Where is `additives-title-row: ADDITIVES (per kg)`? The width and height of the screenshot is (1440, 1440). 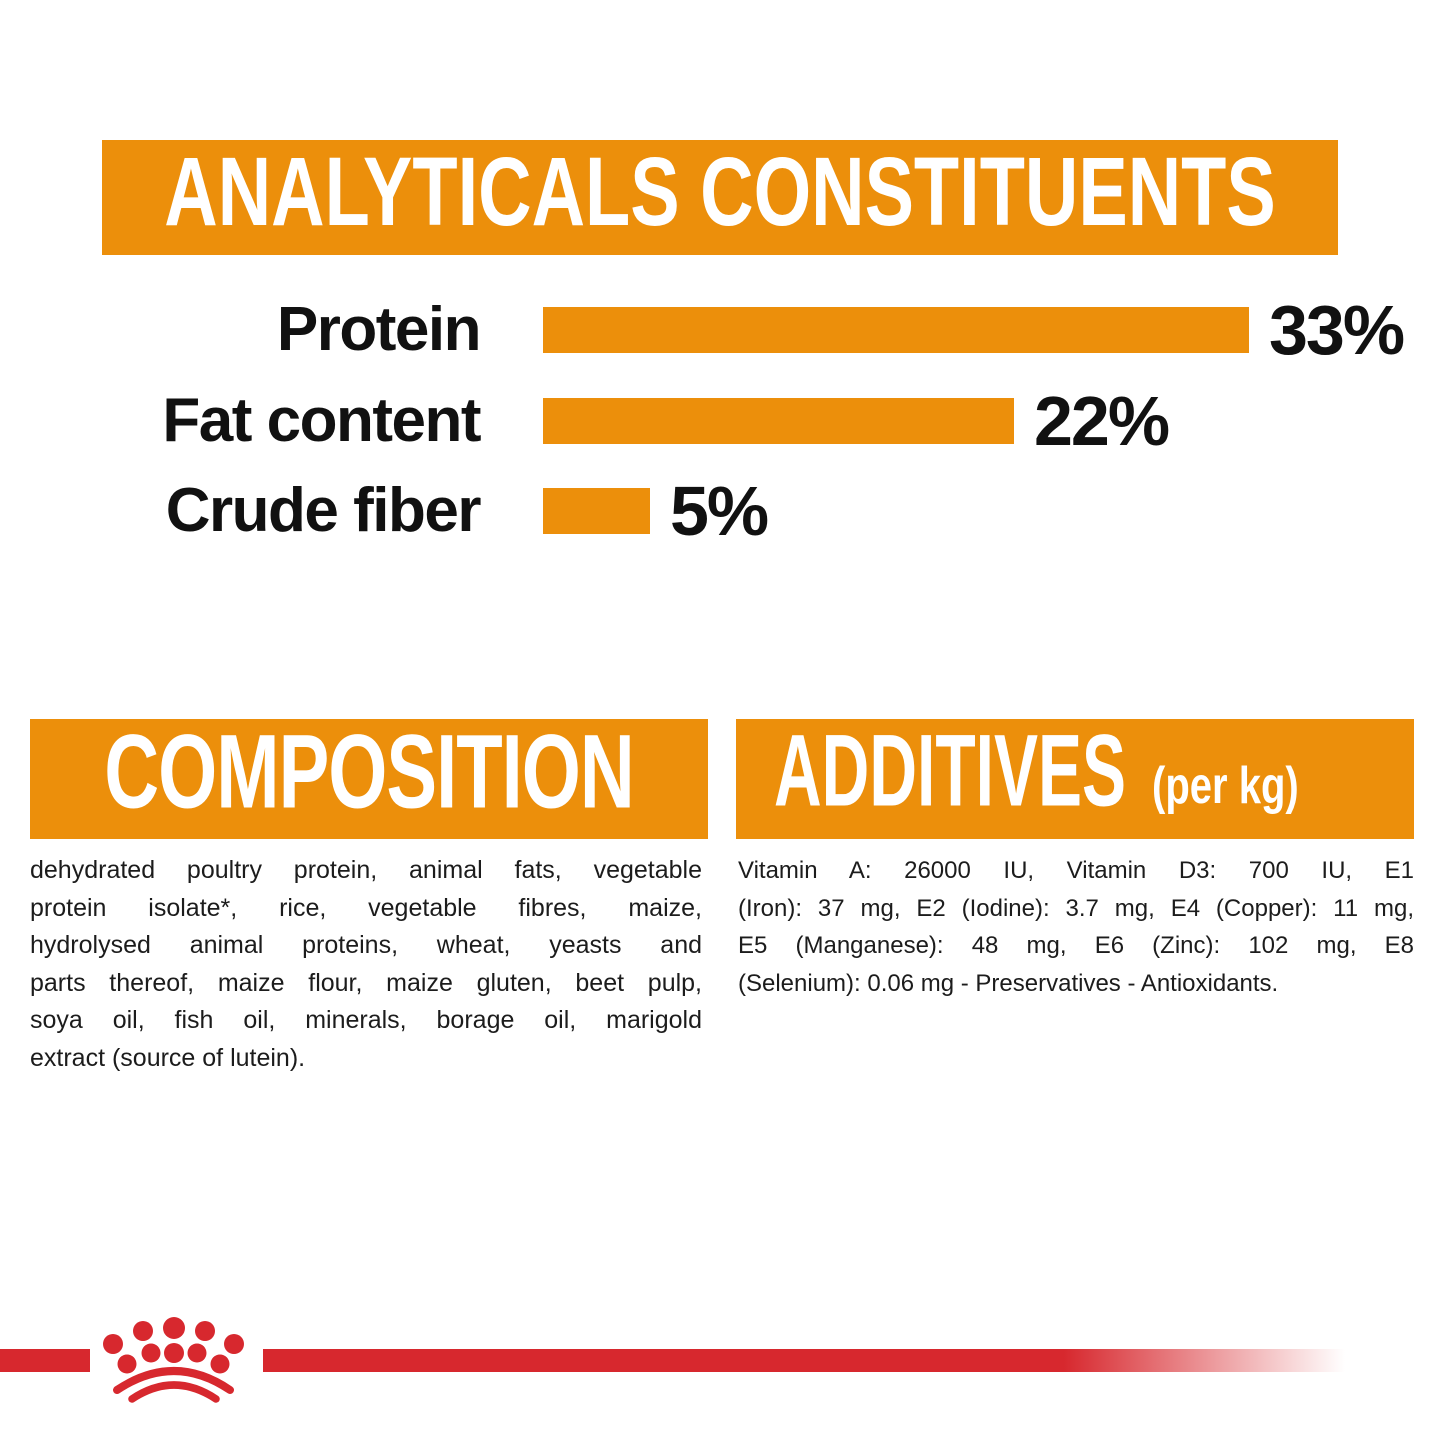 additives-title-row: ADDITIVES (per kg) is located at coordinates (1036, 769).